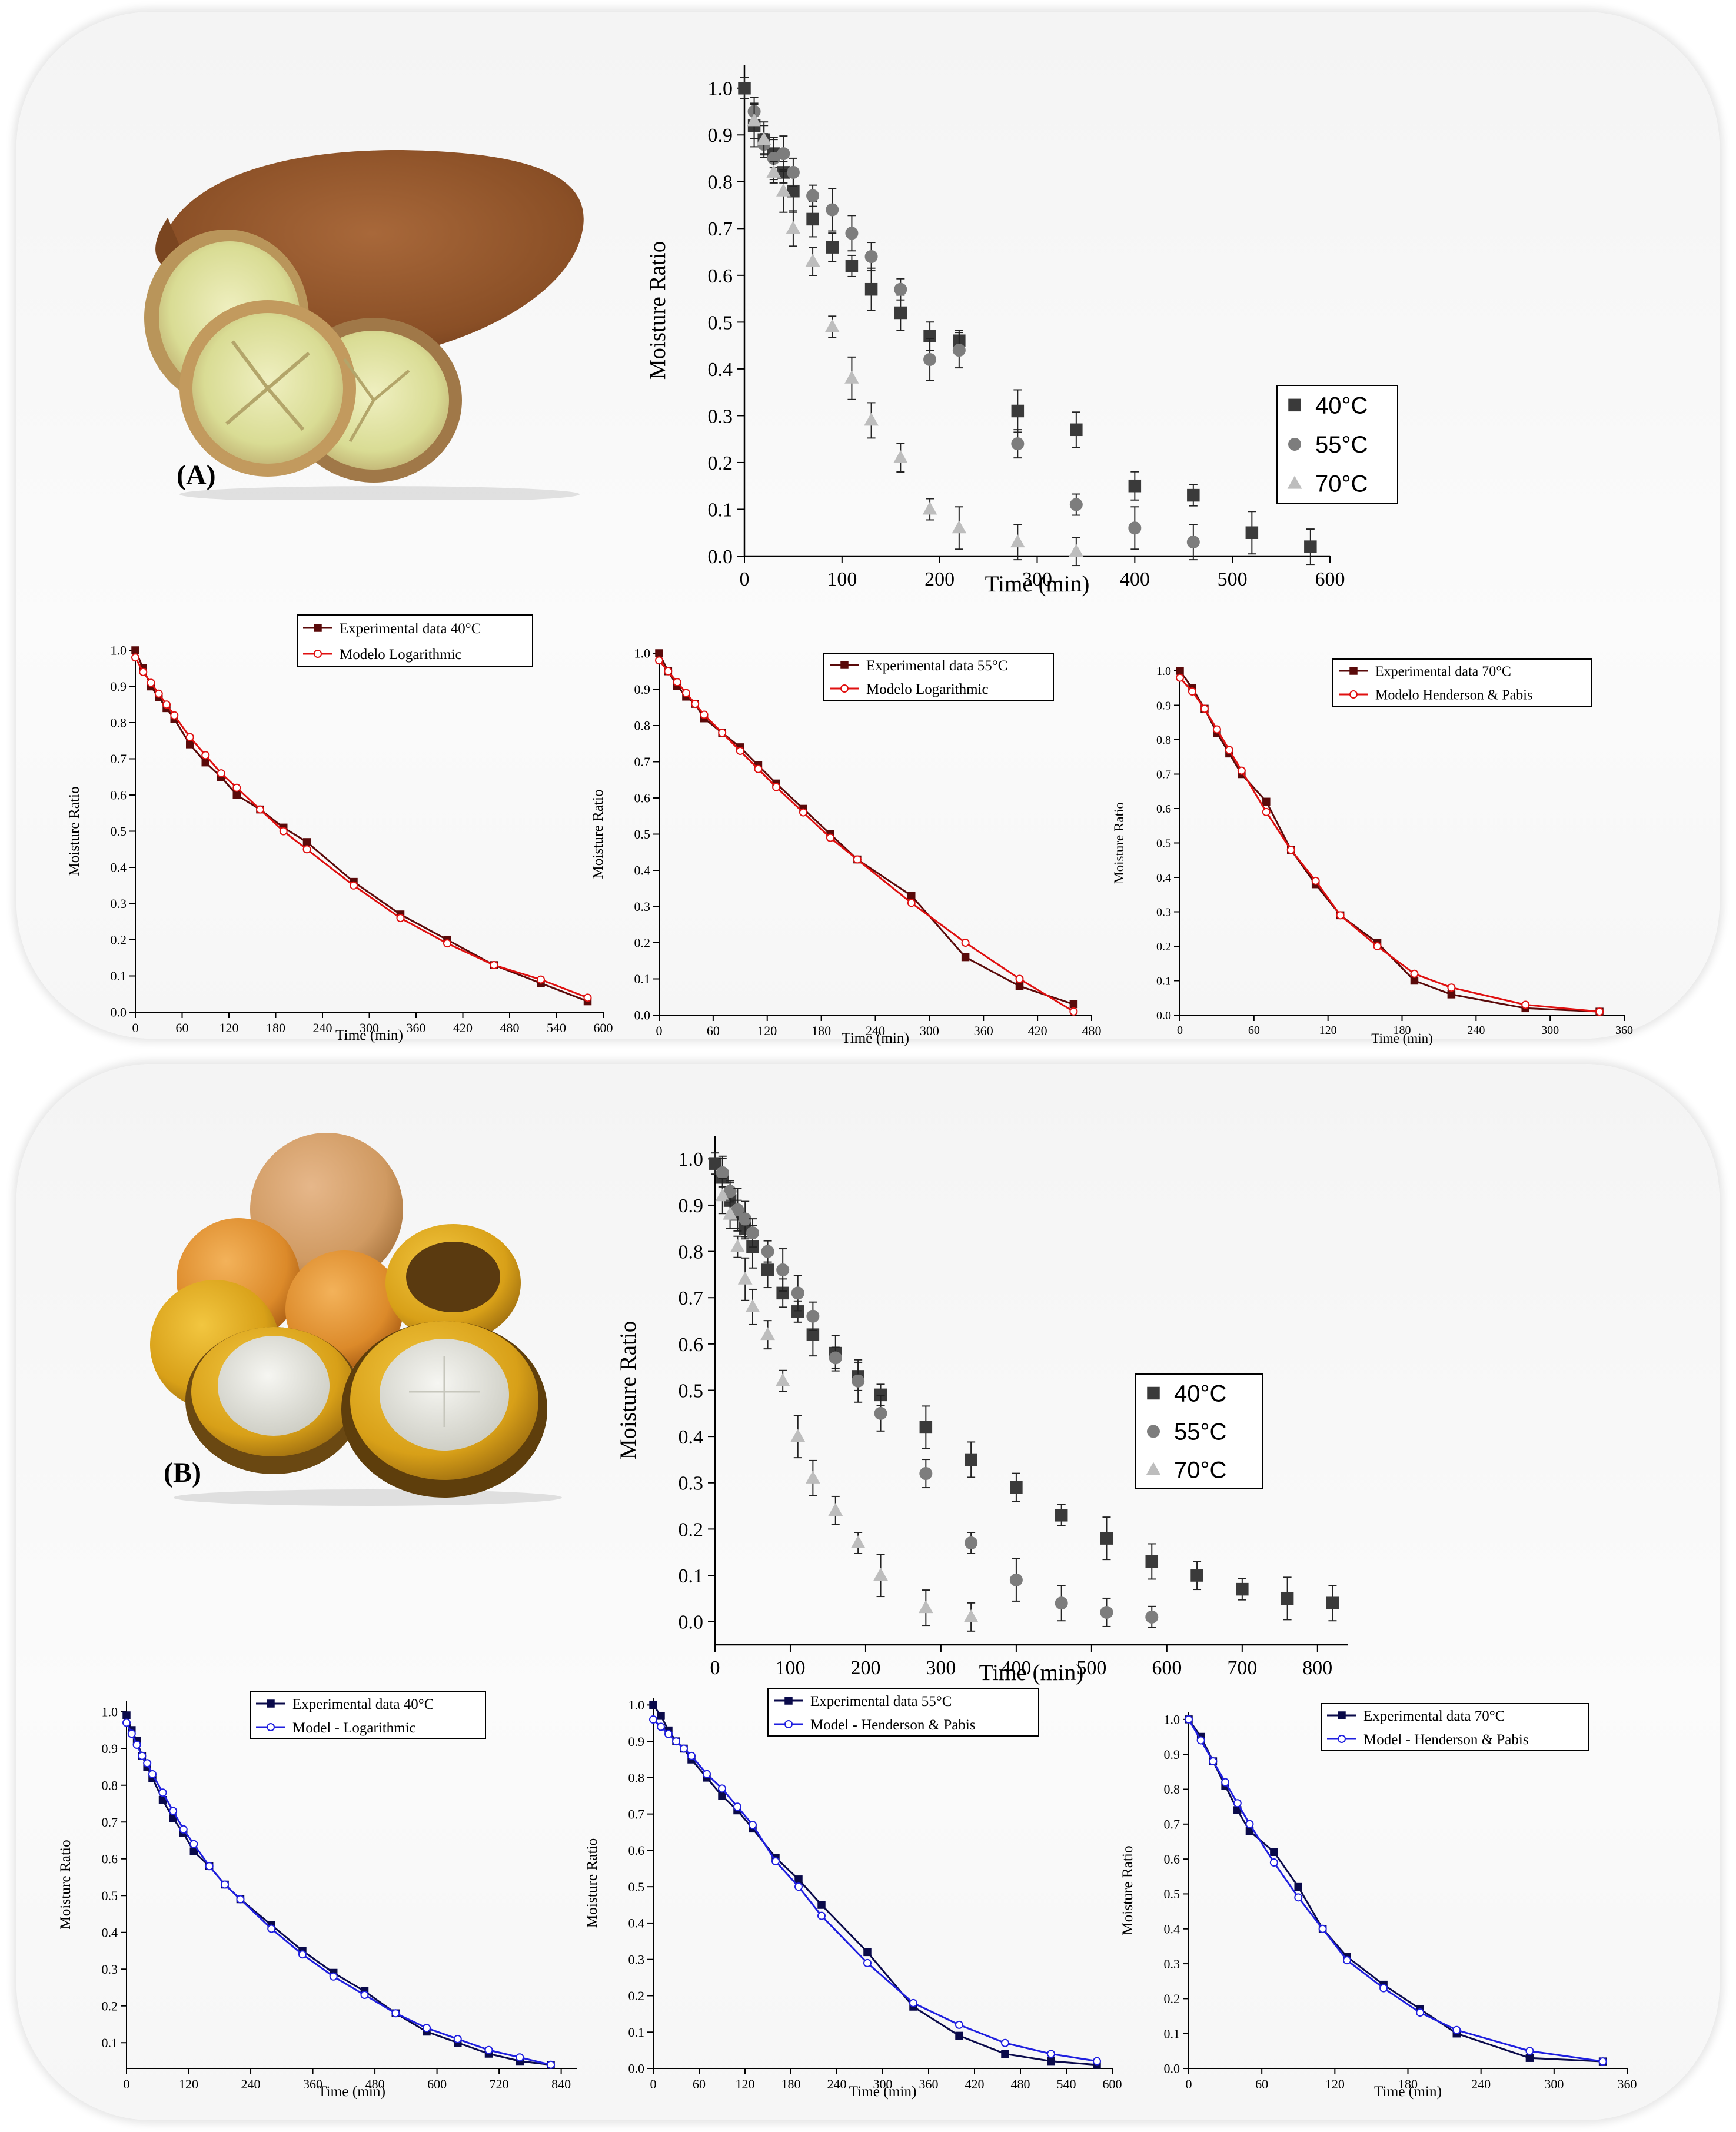 The height and width of the screenshot is (2132, 1736). I want to click on x-tick-label: 480, so click(1021, 2084).